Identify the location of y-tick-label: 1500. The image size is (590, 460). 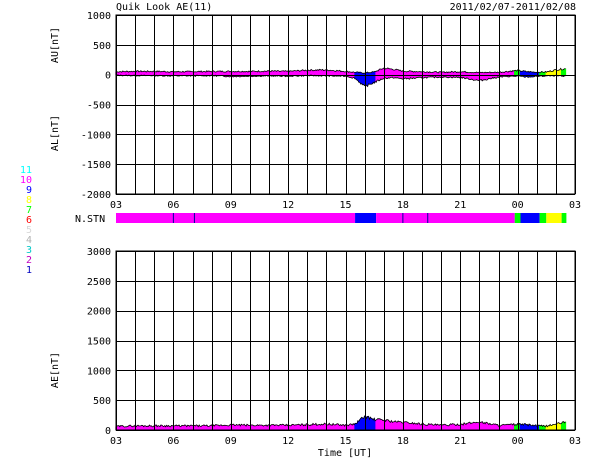
(99, 342).